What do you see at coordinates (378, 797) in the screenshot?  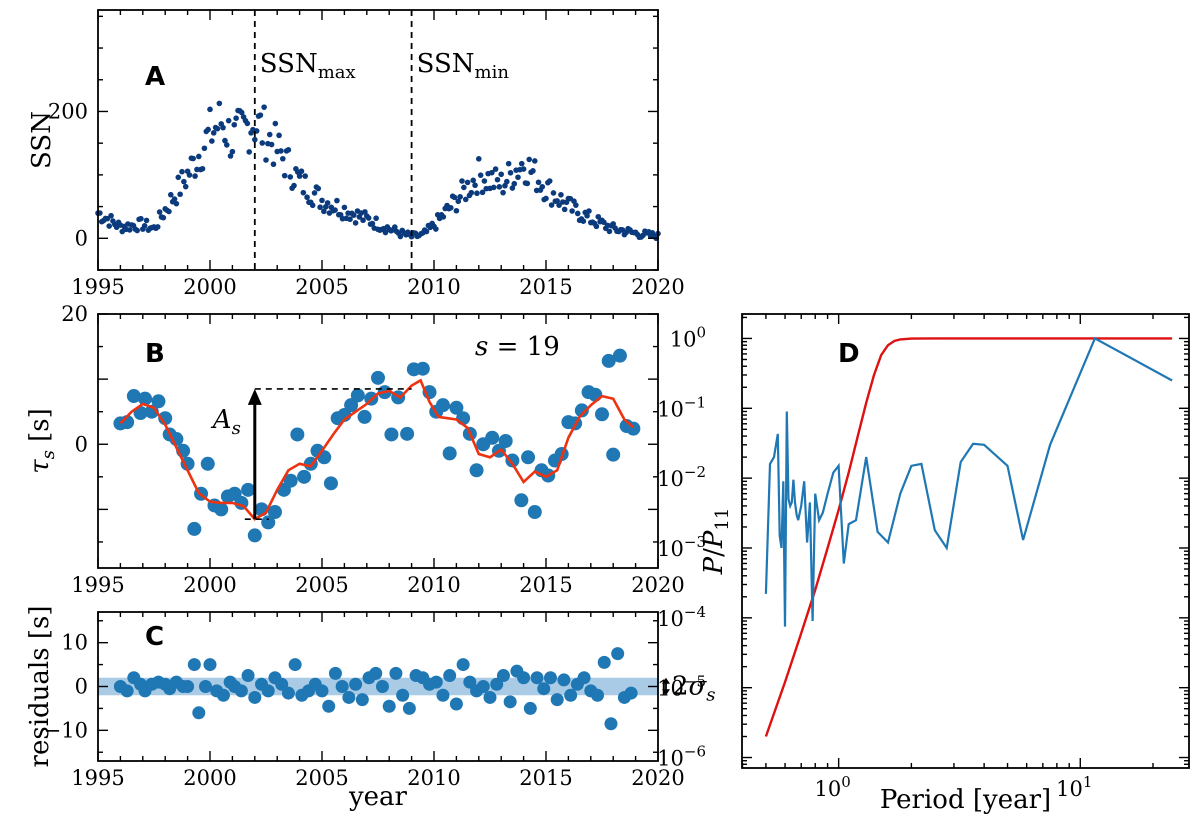 I see `panel-c-xlabel: year` at bounding box center [378, 797].